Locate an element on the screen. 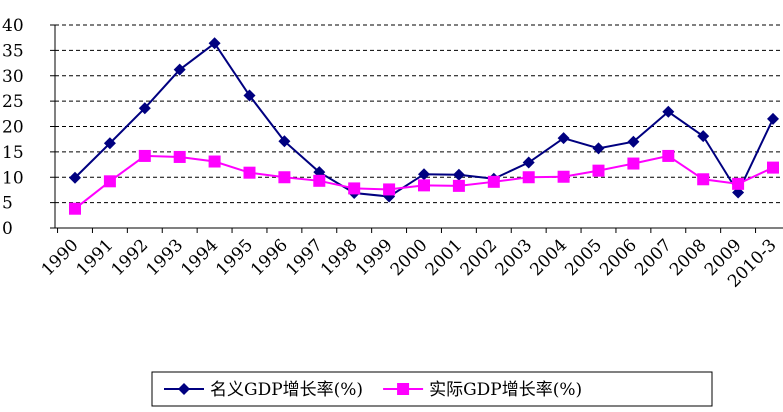 The height and width of the screenshot is (412, 783). x-tick-label: 2006 is located at coordinates (618, 257).